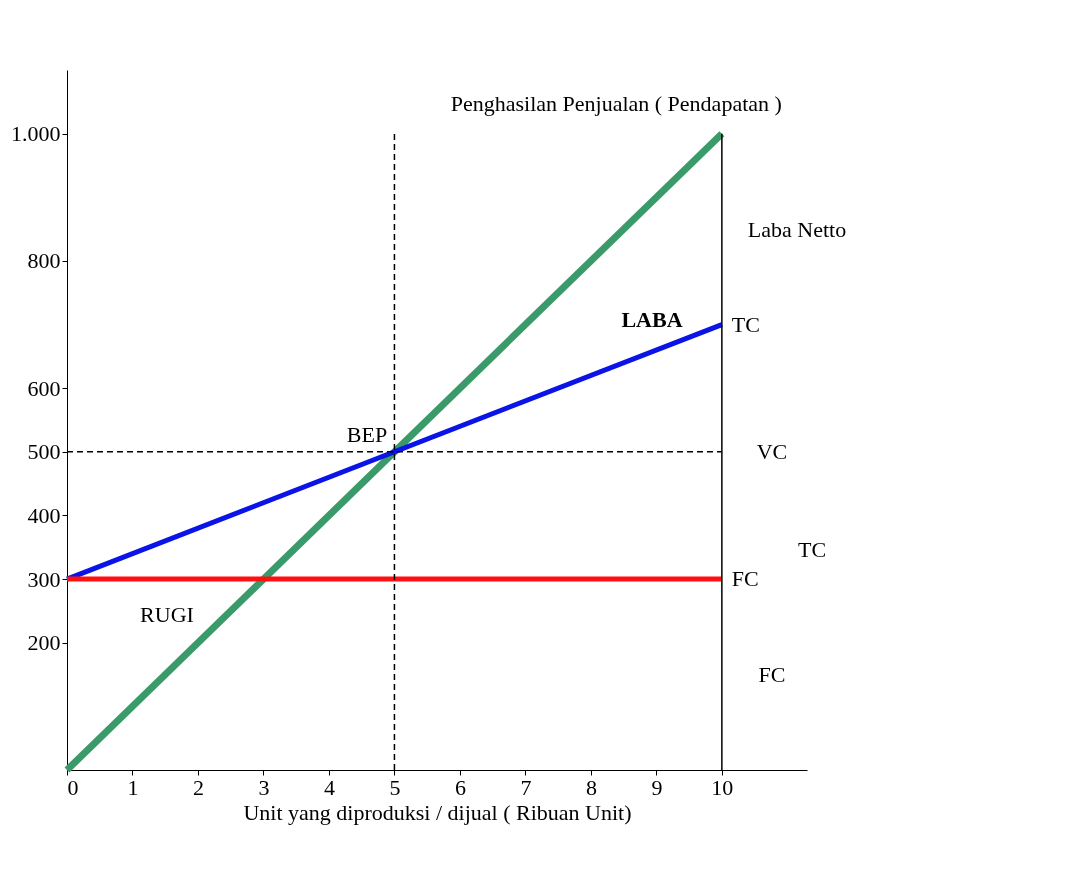  I want to click on x-axis-title: Unit yang diproduksi / dijual ( Ribuan Unit), so click(437, 812).